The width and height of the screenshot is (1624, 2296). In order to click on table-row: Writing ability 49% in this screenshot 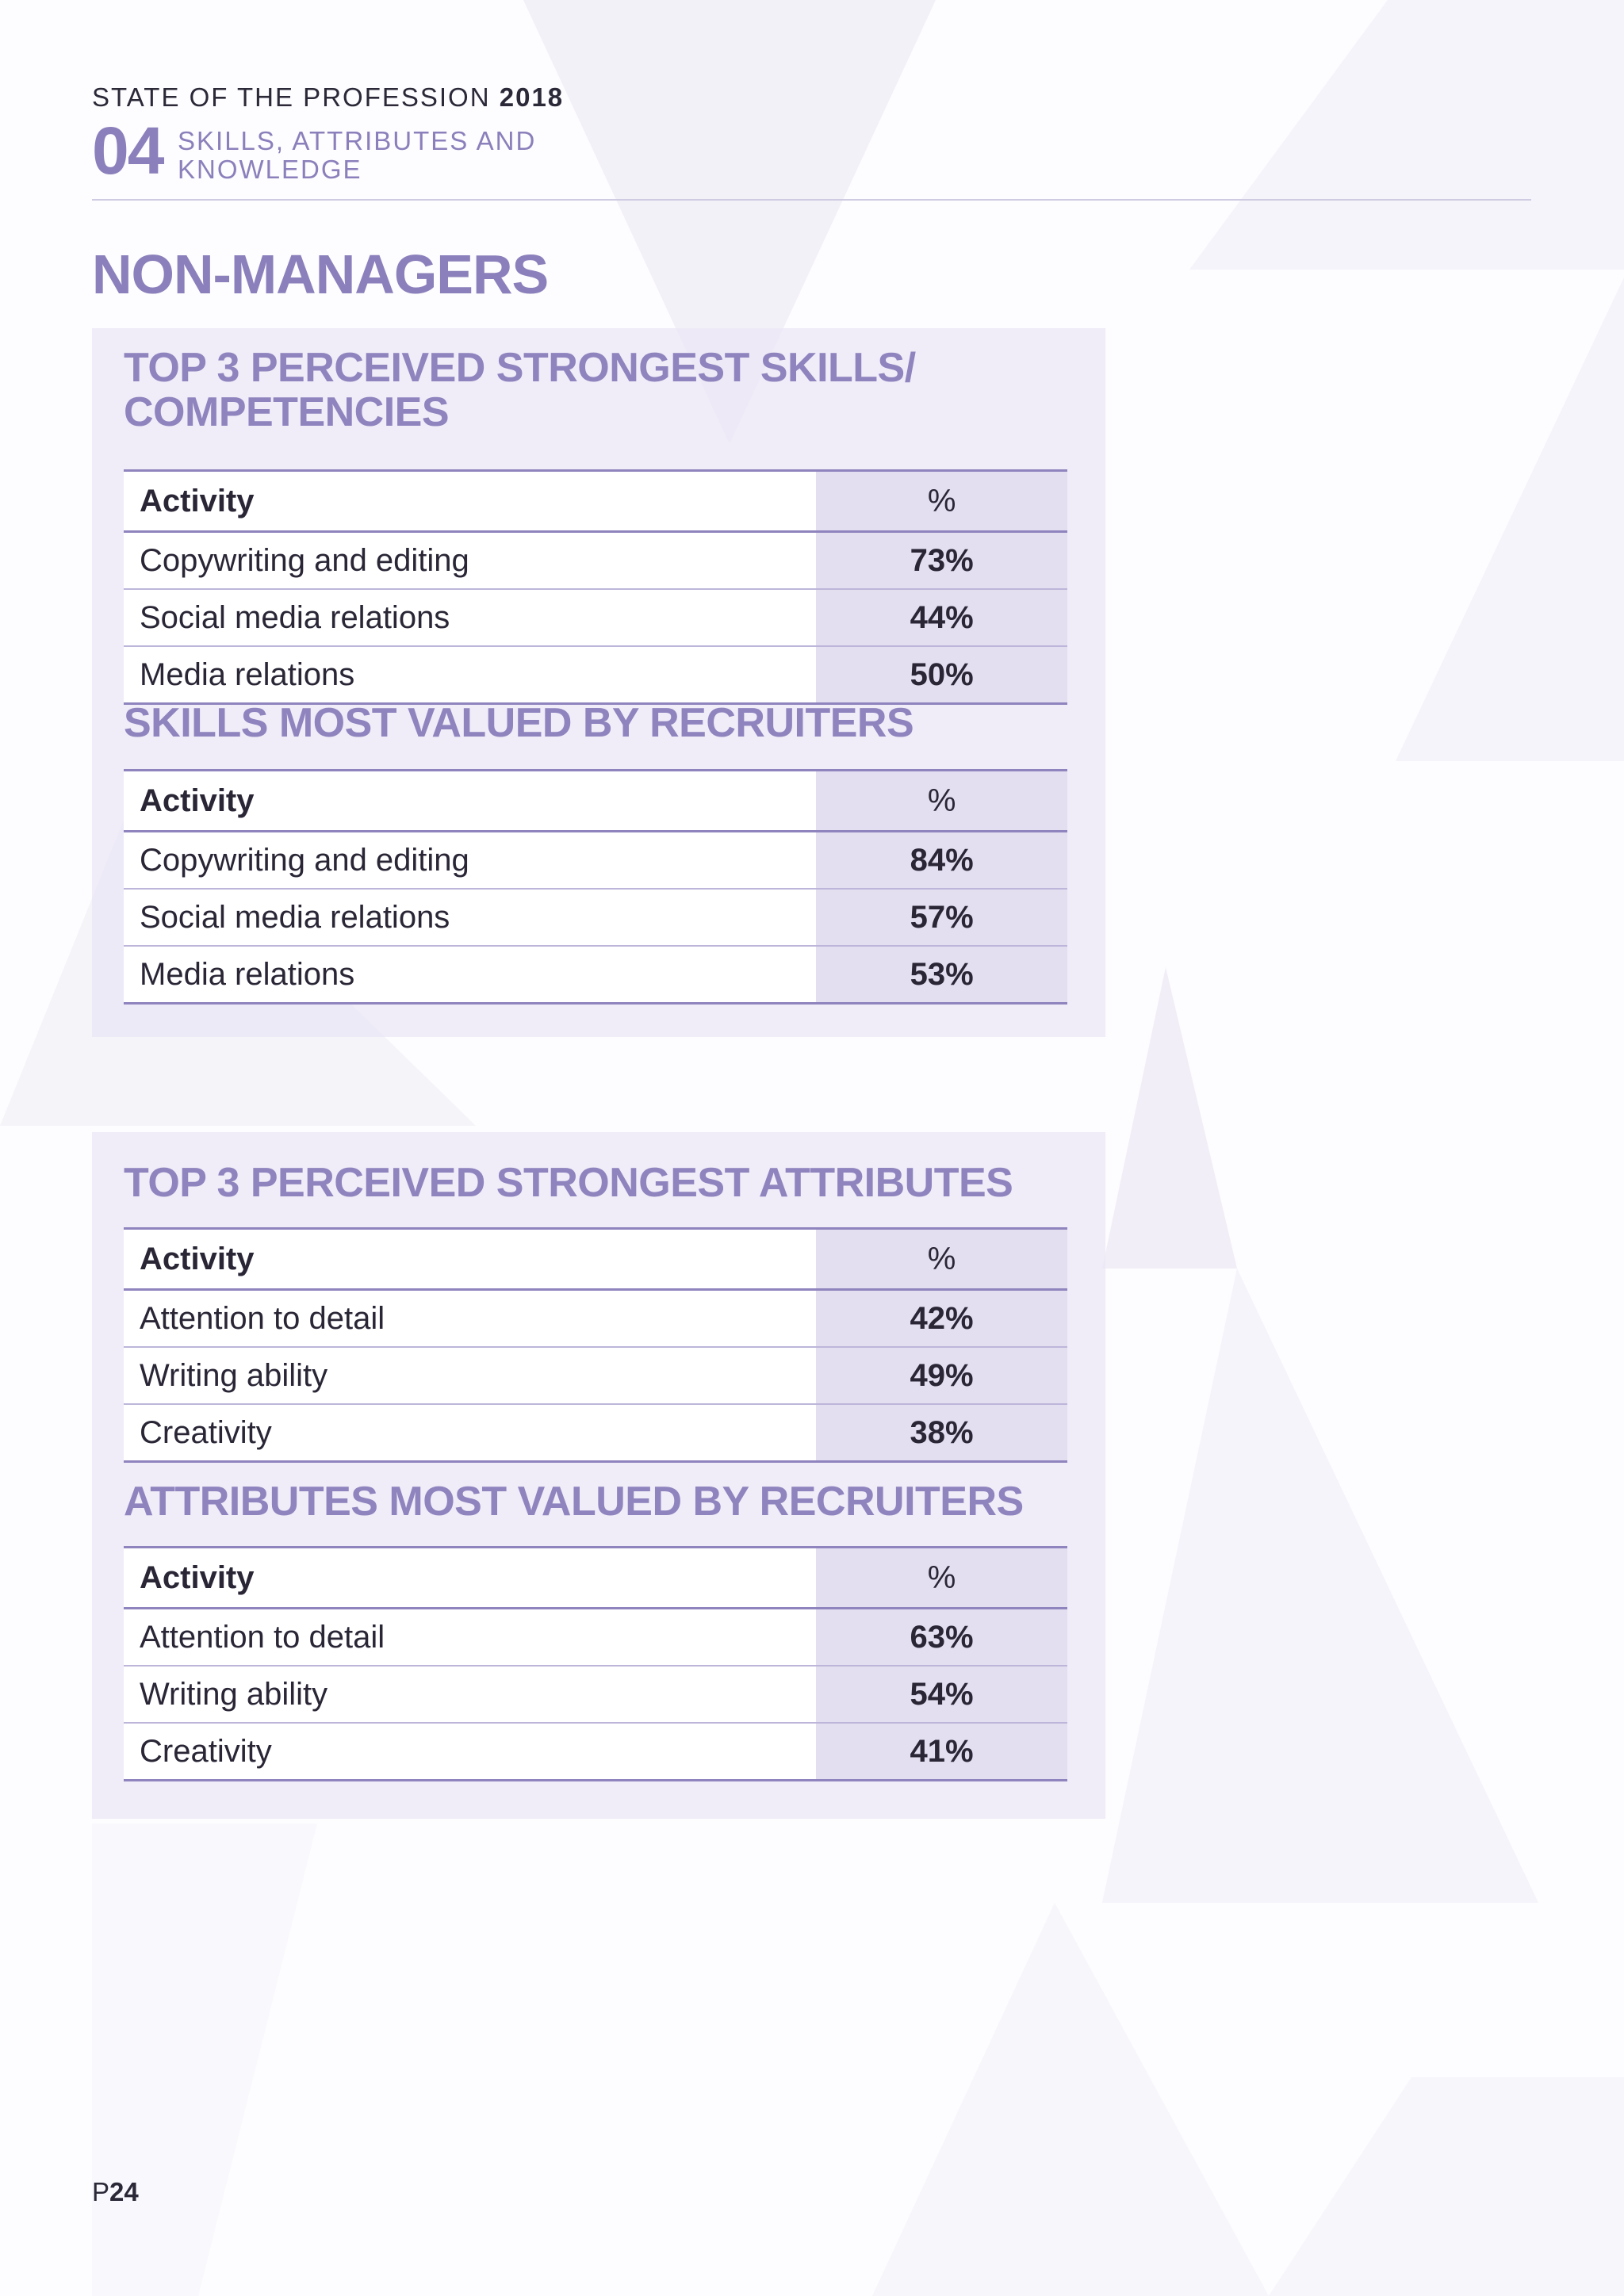, I will do `click(595, 1376)`.